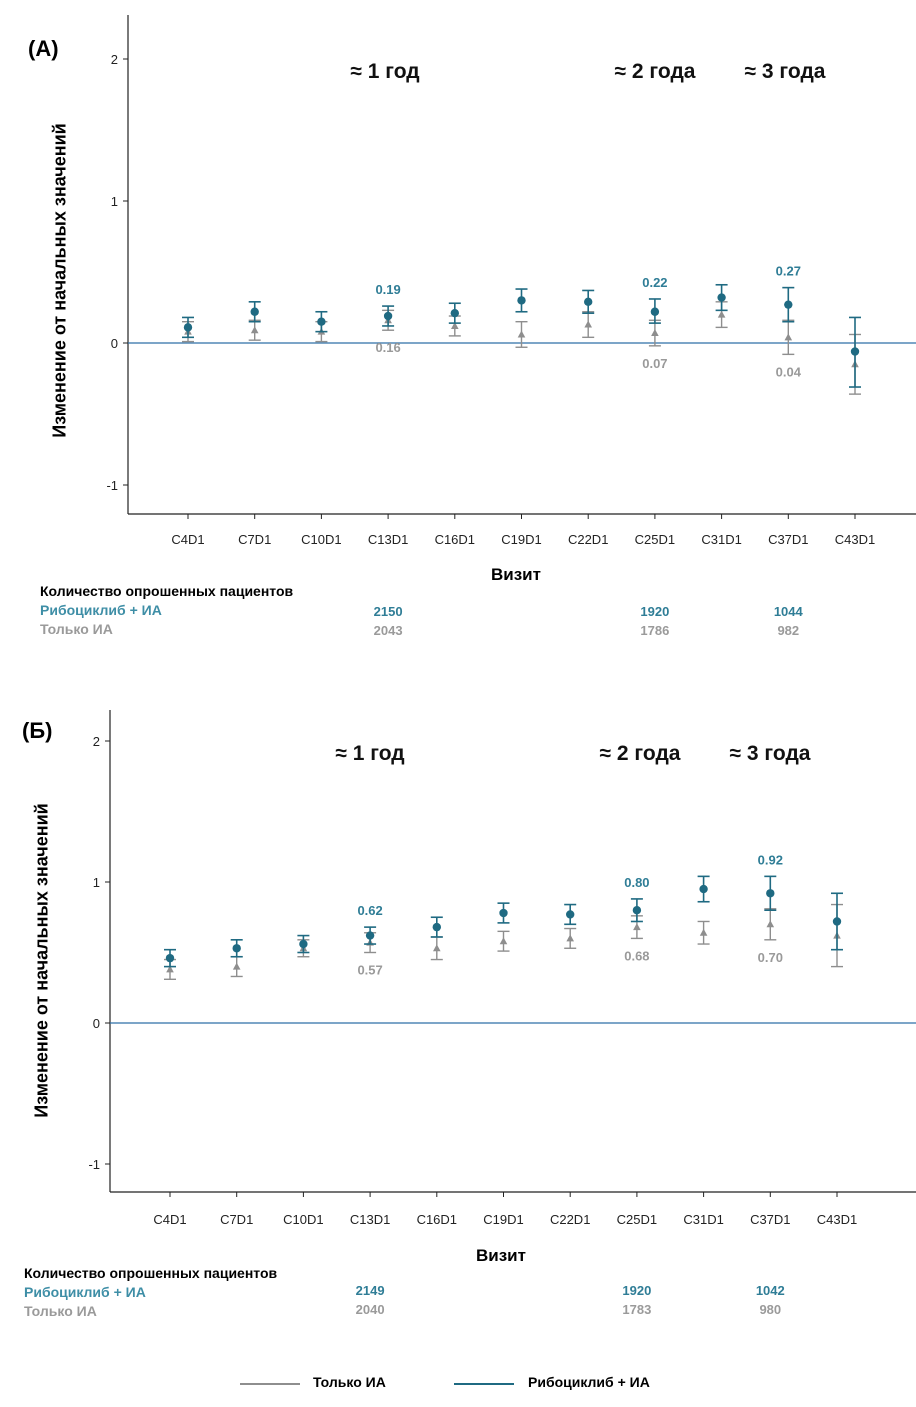 Image resolution: width=916 pixels, height=1407 pixels. What do you see at coordinates (369, 970) in the screenshot?
I see `value-label-ai: 0.57` at bounding box center [369, 970].